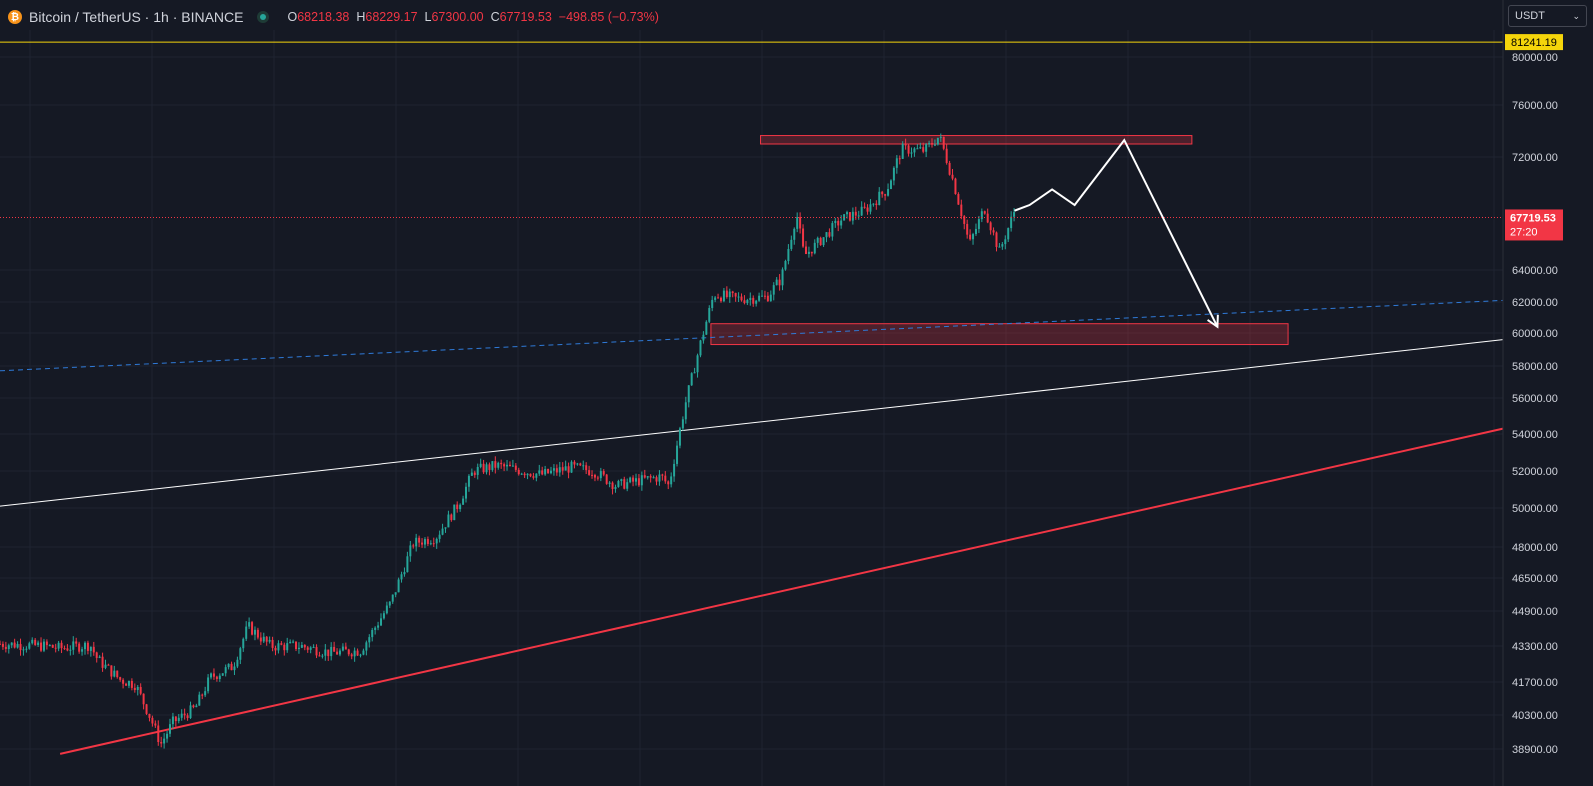  I want to click on price-tick-label: 62000.00, so click(1535, 303).